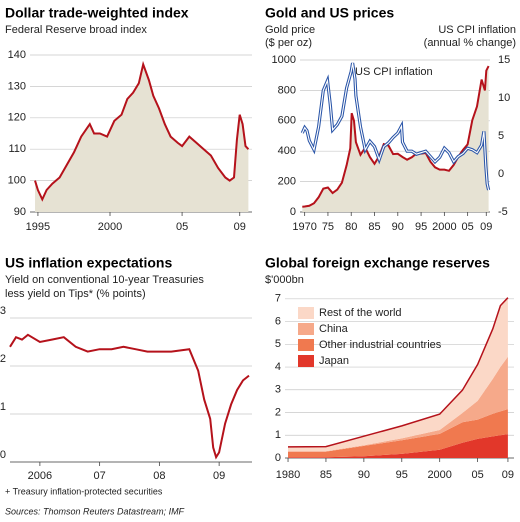 This screenshot has width=520, height=522. I want to click on y-tick-label: 1000, so click(284, 60).